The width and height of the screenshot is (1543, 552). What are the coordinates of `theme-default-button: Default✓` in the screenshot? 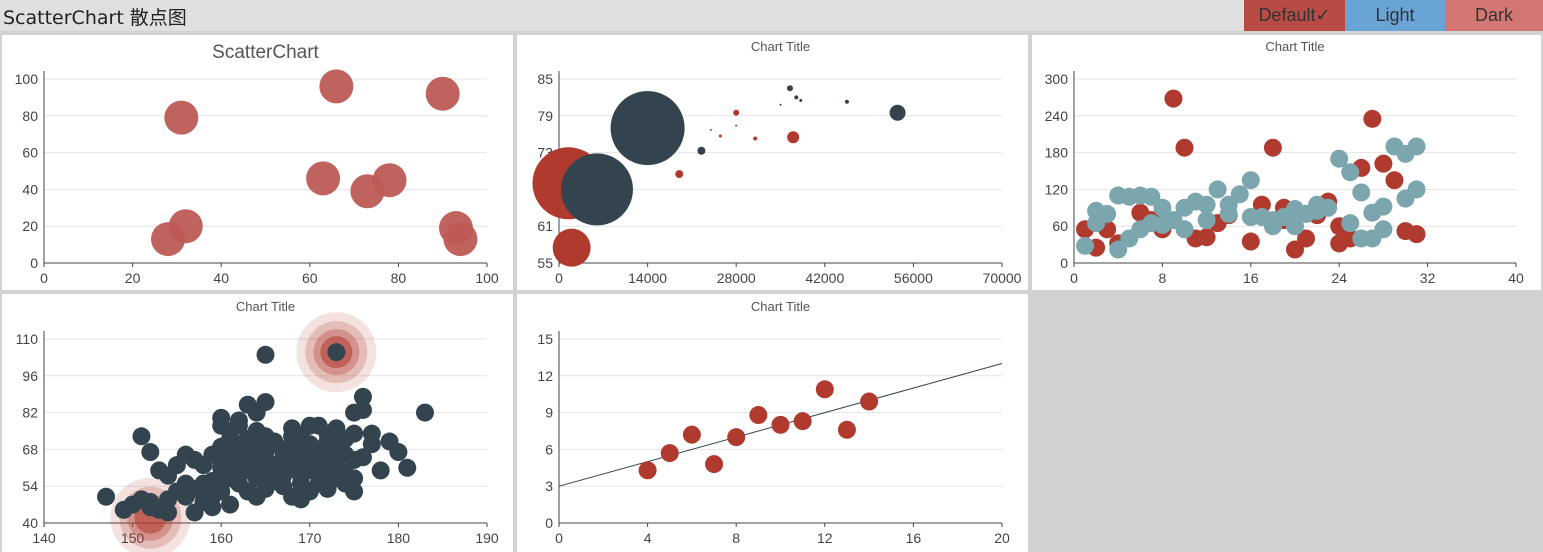 It's located at (1294, 15).